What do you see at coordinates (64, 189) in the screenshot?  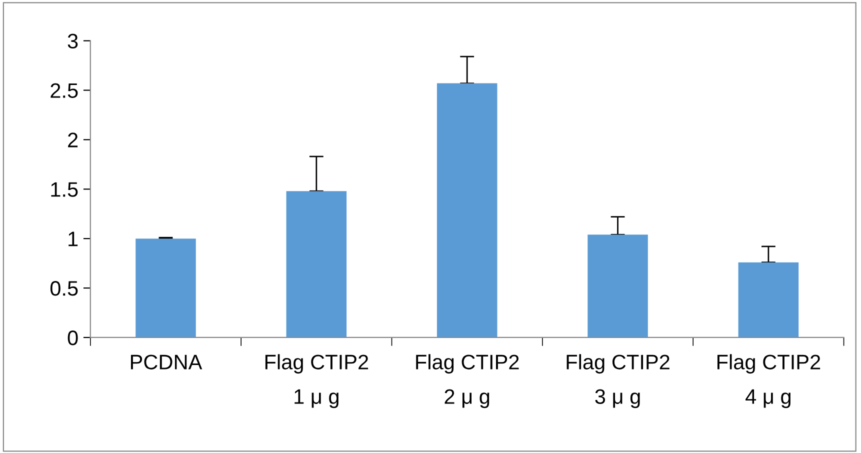 I see `y-tick-label: 1.5` at bounding box center [64, 189].